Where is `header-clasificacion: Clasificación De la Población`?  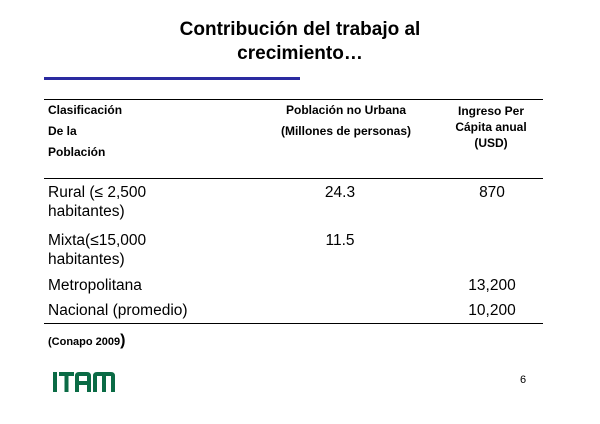 header-clasificacion: Clasificación De la Población is located at coordinates (85, 131).